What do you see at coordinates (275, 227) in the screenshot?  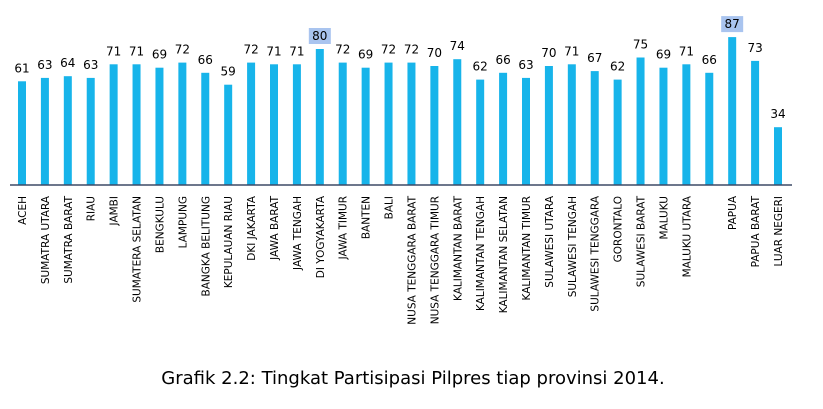 I see `x-tick-label: JAWA BARAT` at bounding box center [275, 227].